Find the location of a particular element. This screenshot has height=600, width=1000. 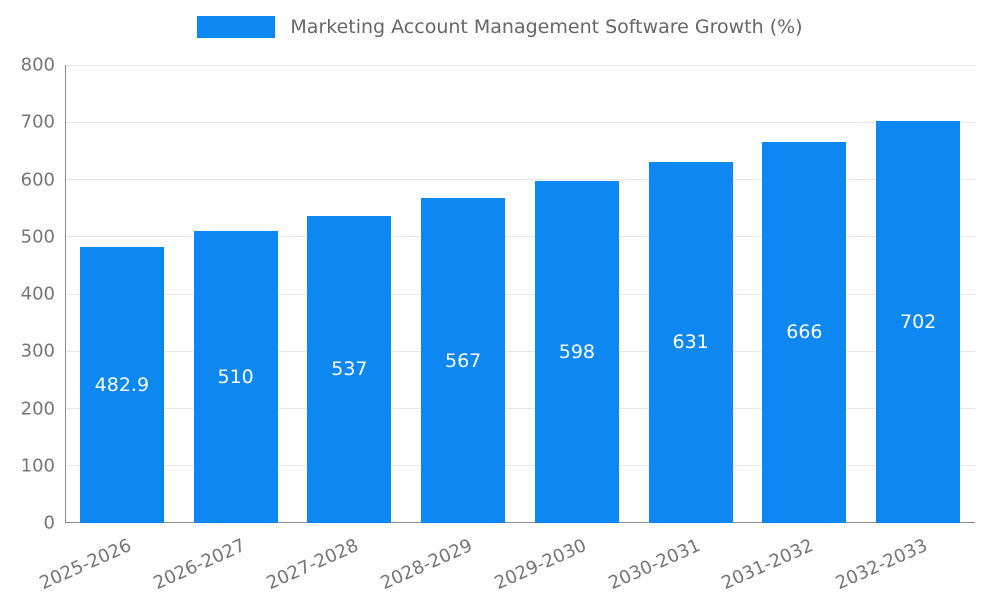

y-tick-label: 0 is located at coordinates (49, 523).